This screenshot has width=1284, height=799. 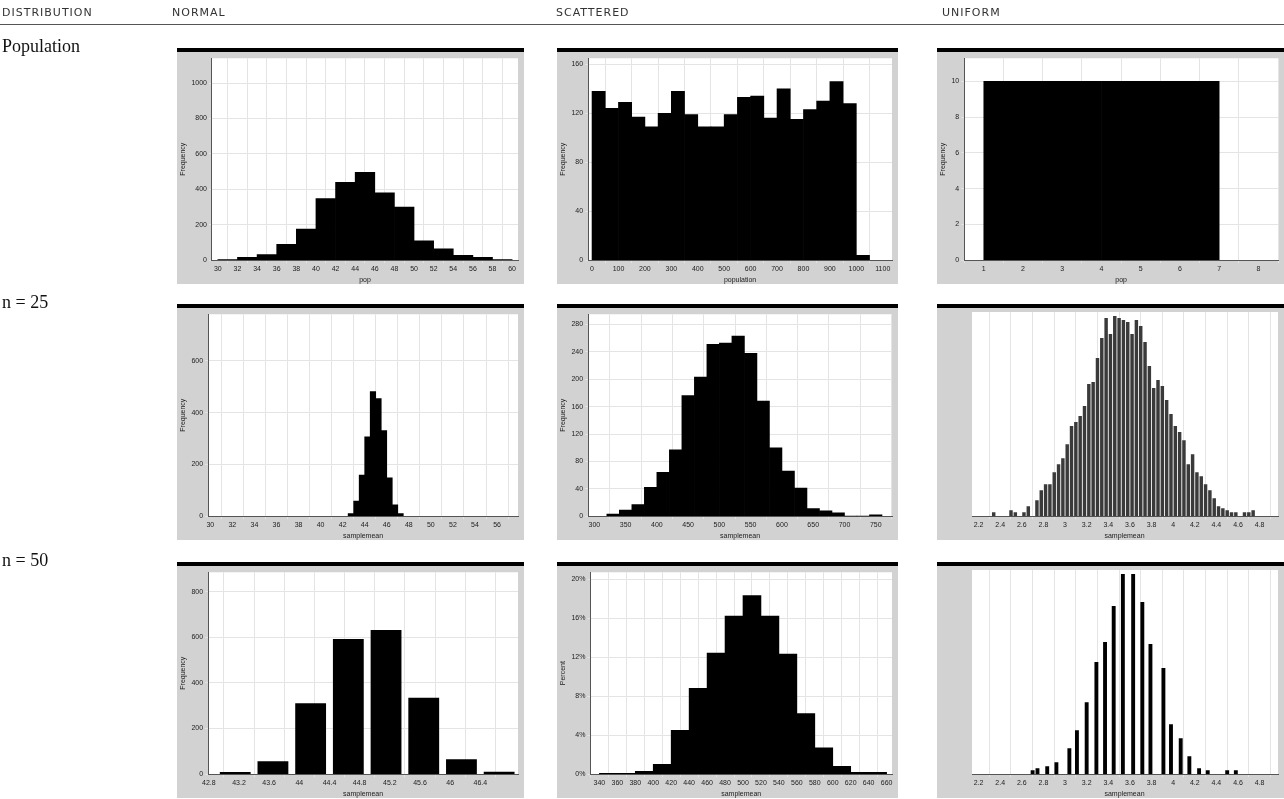 I want to click on text: n = 50, so click(x=25, y=560).